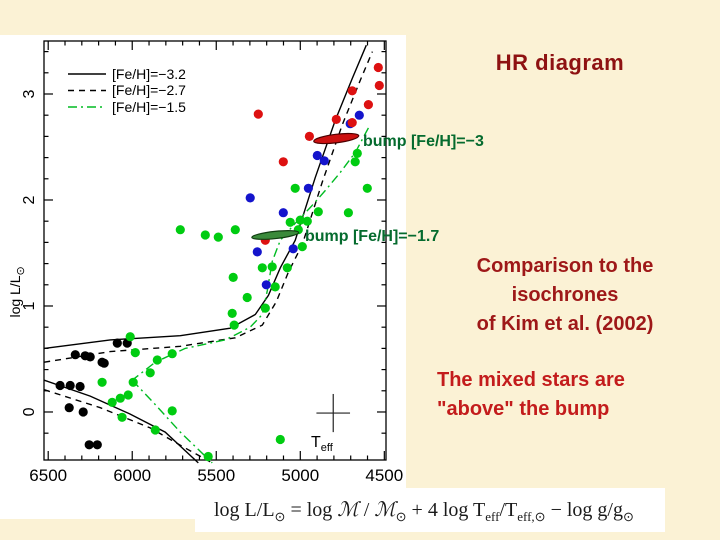  What do you see at coordinates (48, 475) in the screenshot?
I see `x-tick-label: 6500` at bounding box center [48, 475].